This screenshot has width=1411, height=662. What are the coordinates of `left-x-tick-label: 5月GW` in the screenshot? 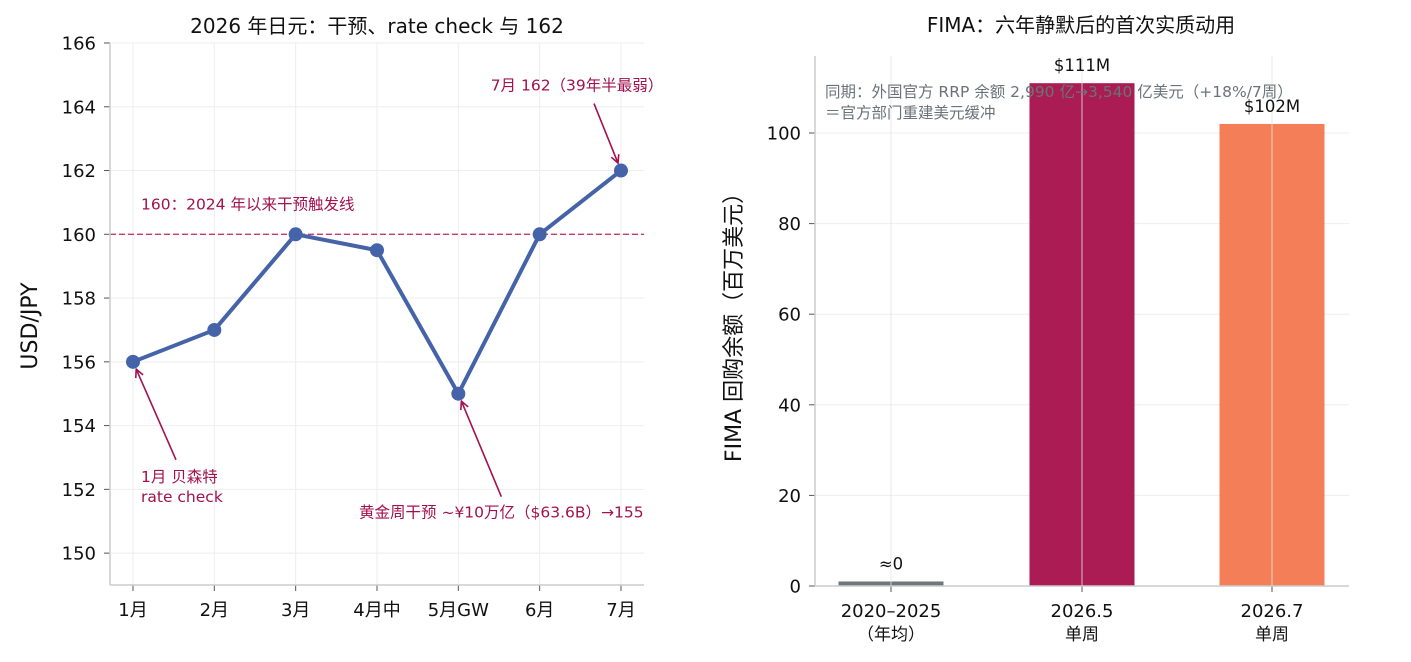 It's located at (458, 610).